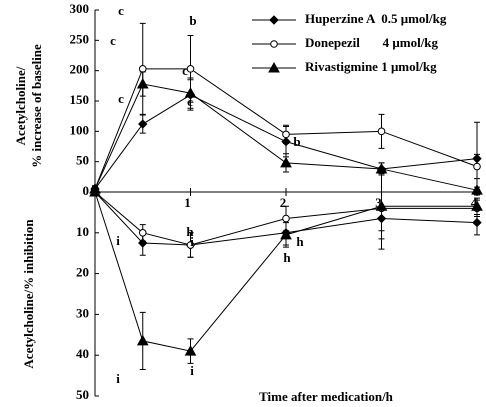  I want to click on legend-label: Huperzine A 0.5 μmol/kg, so click(376, 18).